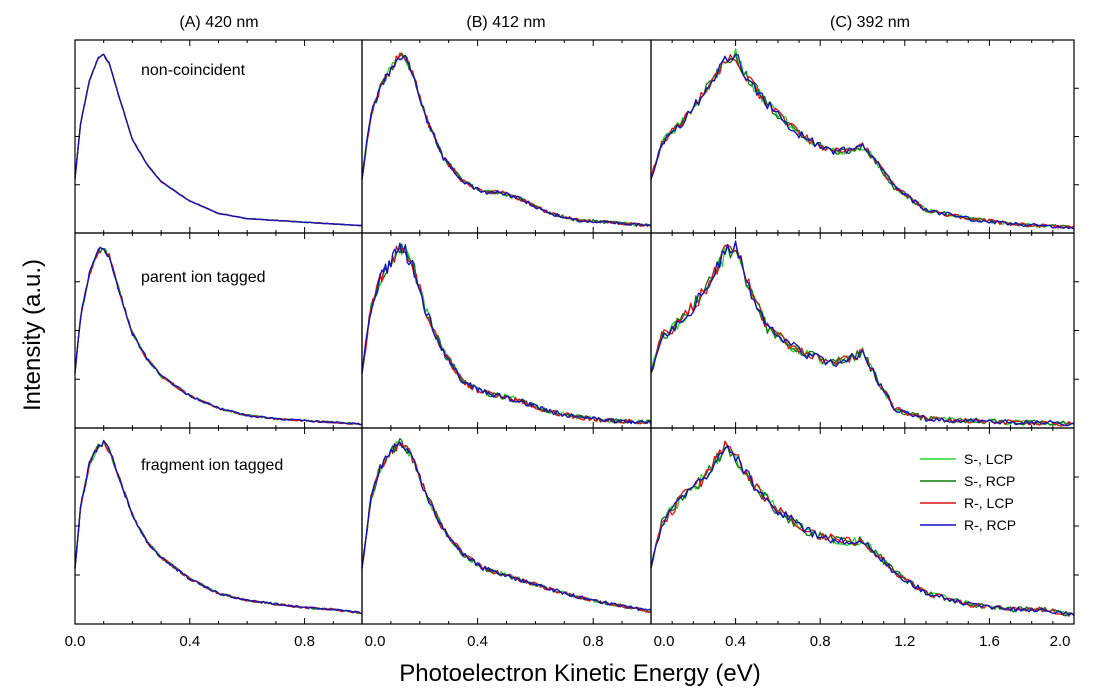 The height and width of the screenshot is (693, 1098). I want to click on series-s-rcp-r2-c1, so click(506, 525).